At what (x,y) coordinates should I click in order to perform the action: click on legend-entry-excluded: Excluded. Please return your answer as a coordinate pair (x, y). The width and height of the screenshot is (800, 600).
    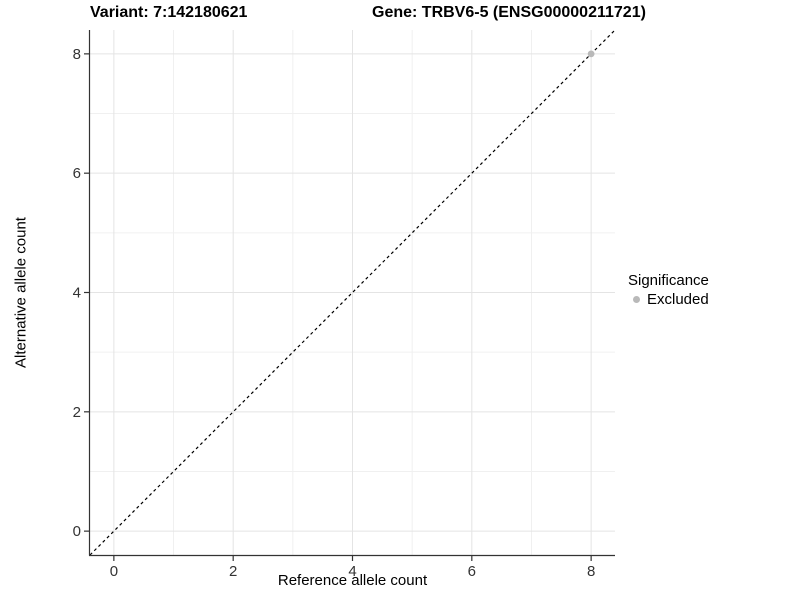
    Looking at the image, I should click on (668, 299).